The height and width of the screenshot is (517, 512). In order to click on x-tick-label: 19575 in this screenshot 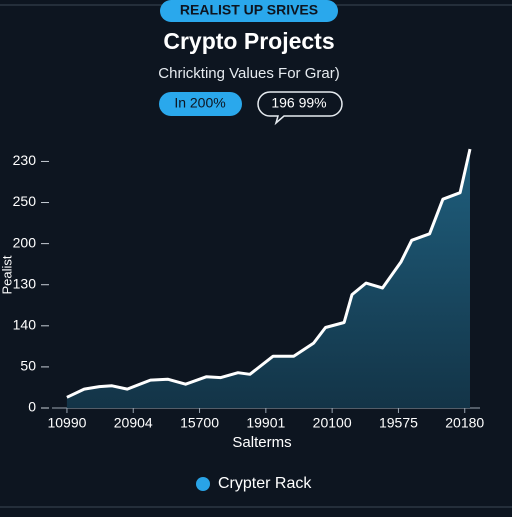, I will do `click(398, 423)`.